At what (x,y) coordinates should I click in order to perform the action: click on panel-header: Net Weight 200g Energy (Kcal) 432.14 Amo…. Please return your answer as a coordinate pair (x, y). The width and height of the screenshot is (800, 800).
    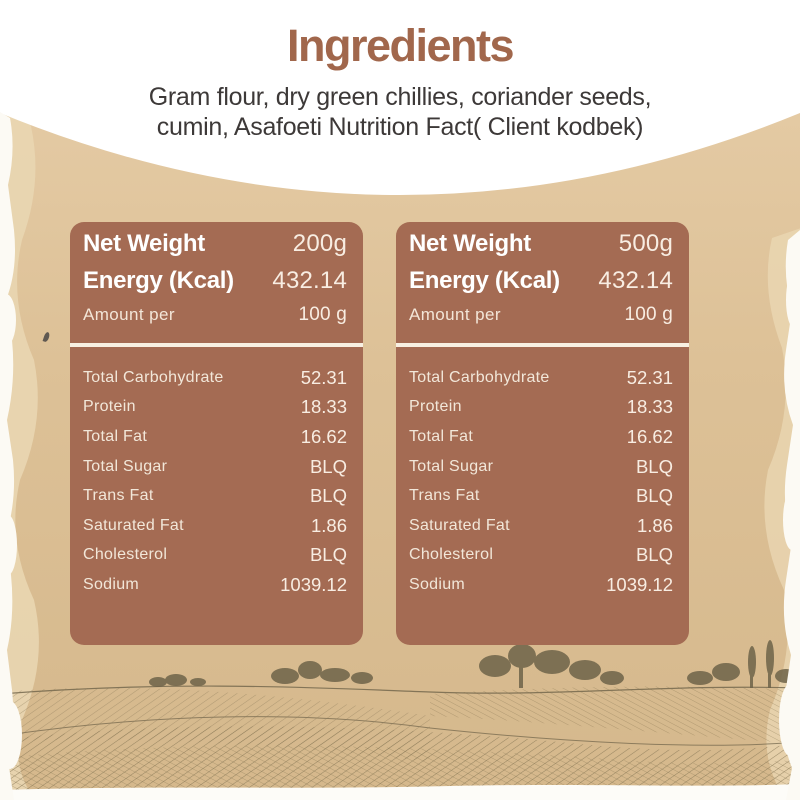
    Looking at the image, I should click on (215, 284).